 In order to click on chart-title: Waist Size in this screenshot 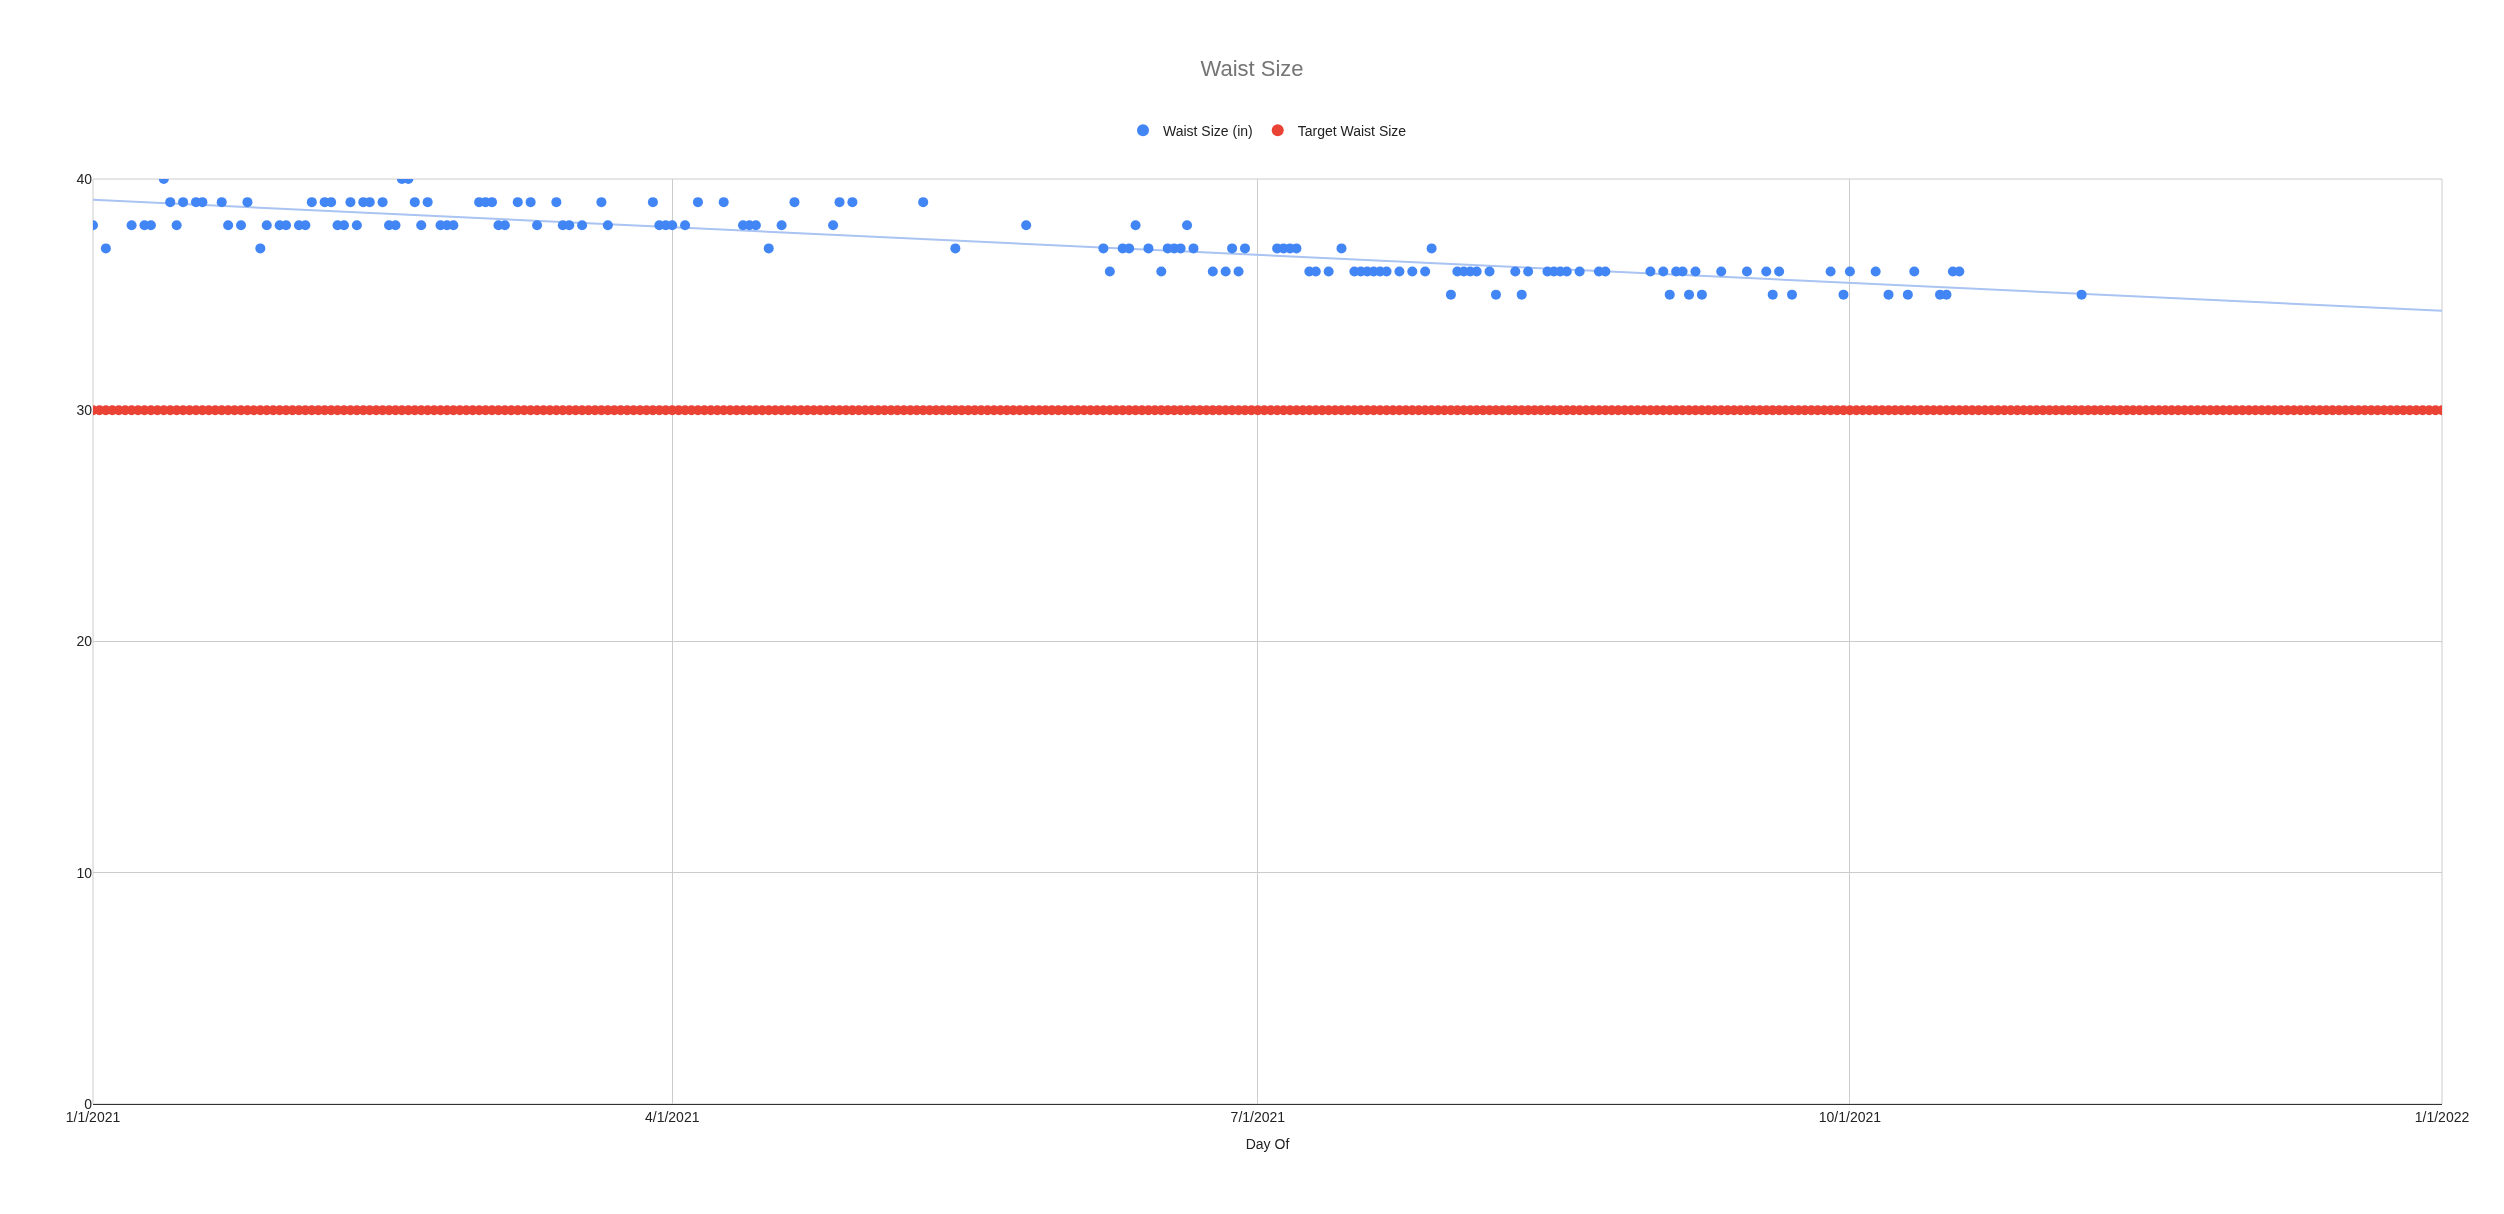, I will do `click(1252, 69)`.